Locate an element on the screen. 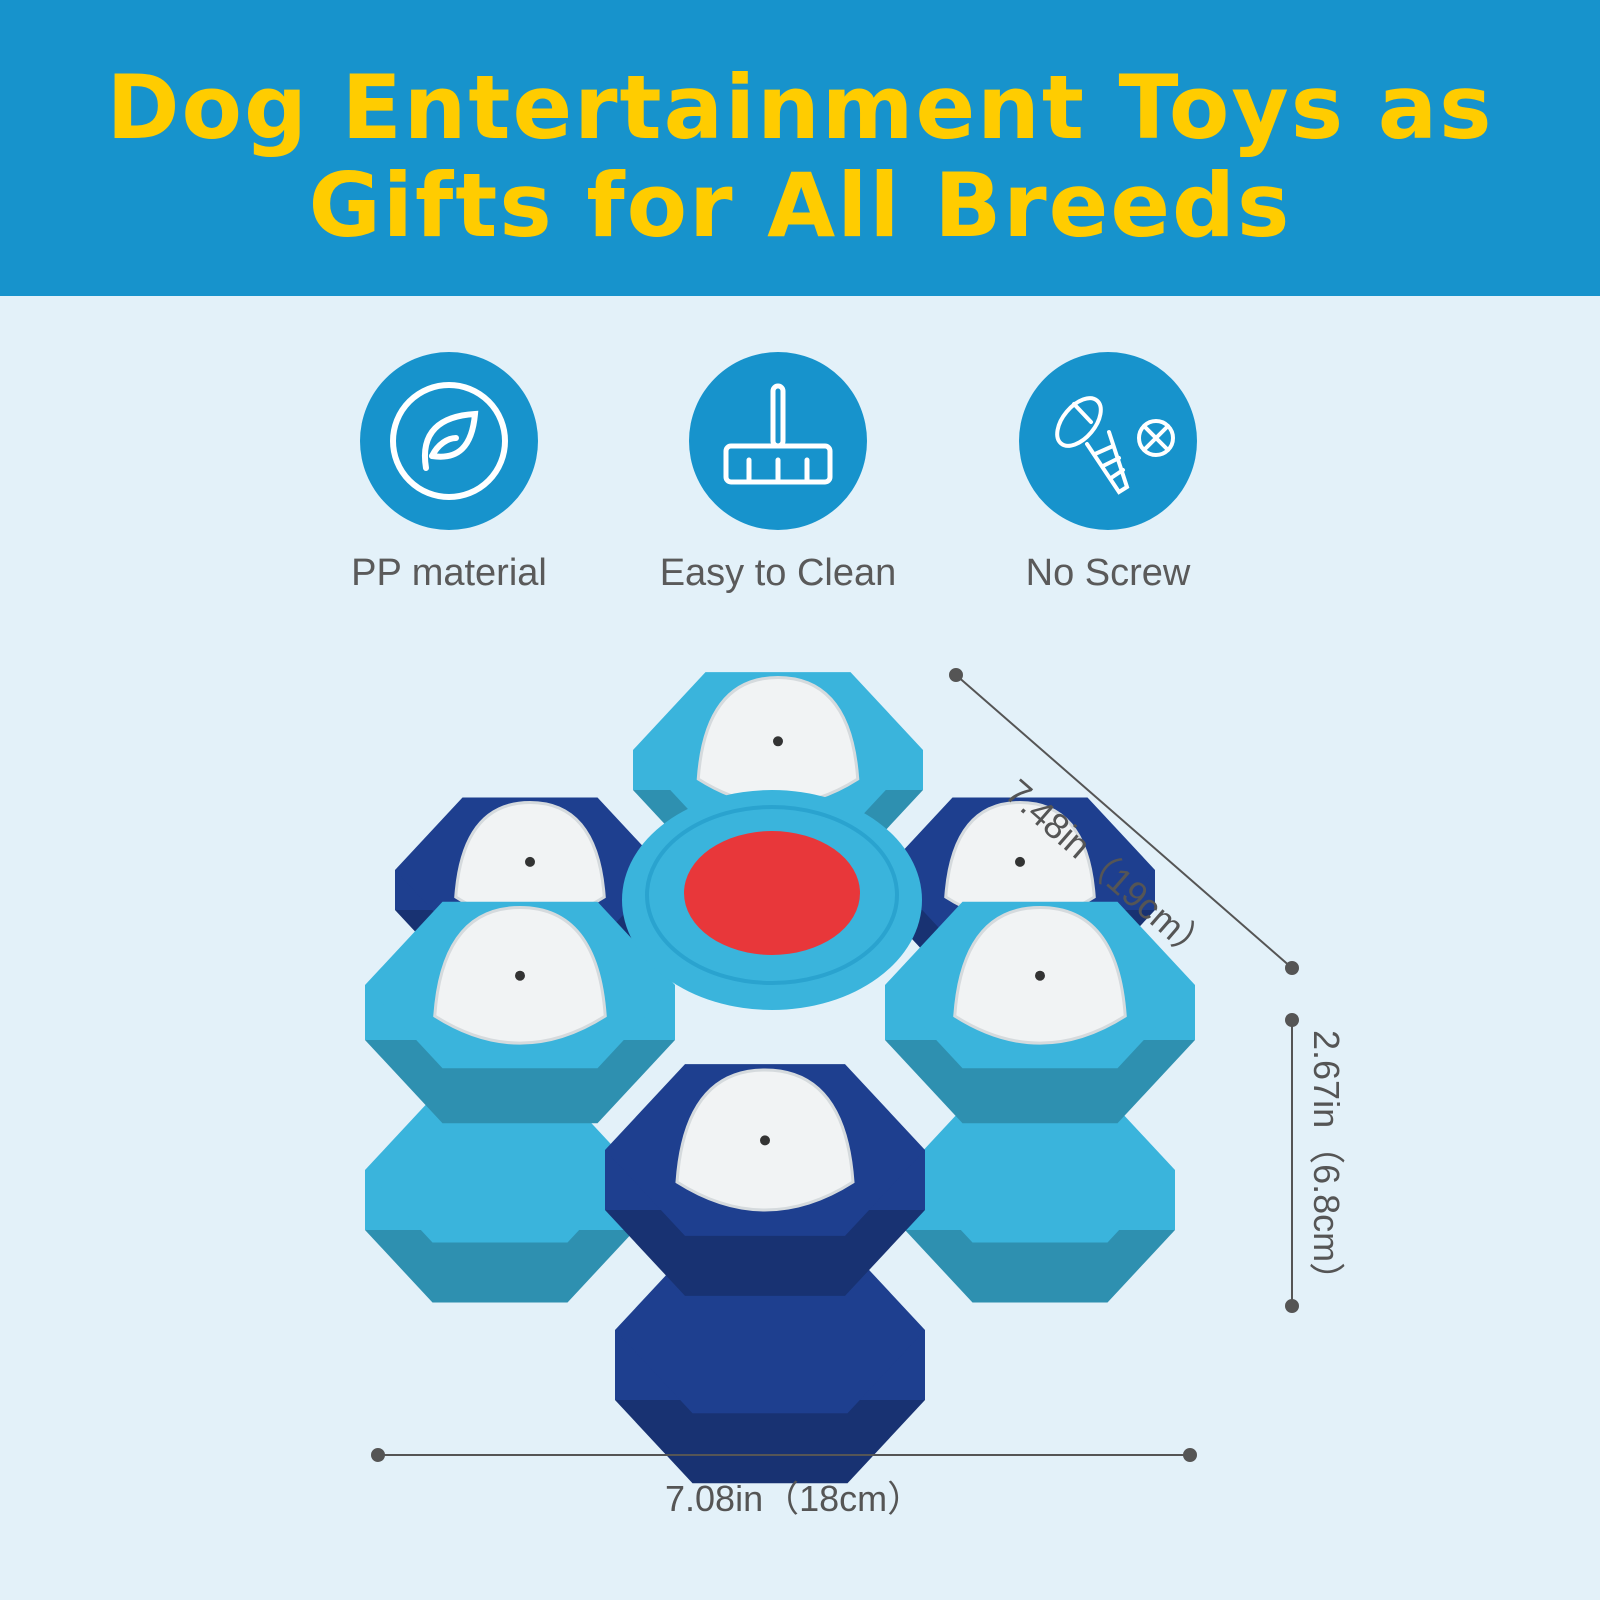  height-label: 2.67in（6.8cm） is located at coordinates (1326, 1164).